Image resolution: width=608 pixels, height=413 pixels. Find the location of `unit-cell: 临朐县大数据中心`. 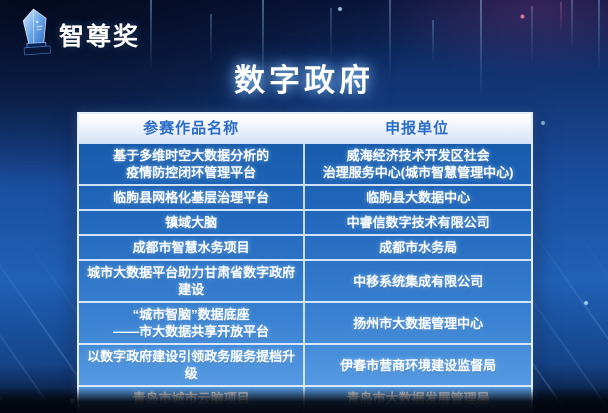

unit-cell: 临朐县大数据中心 is located at coordinates (417, 197).